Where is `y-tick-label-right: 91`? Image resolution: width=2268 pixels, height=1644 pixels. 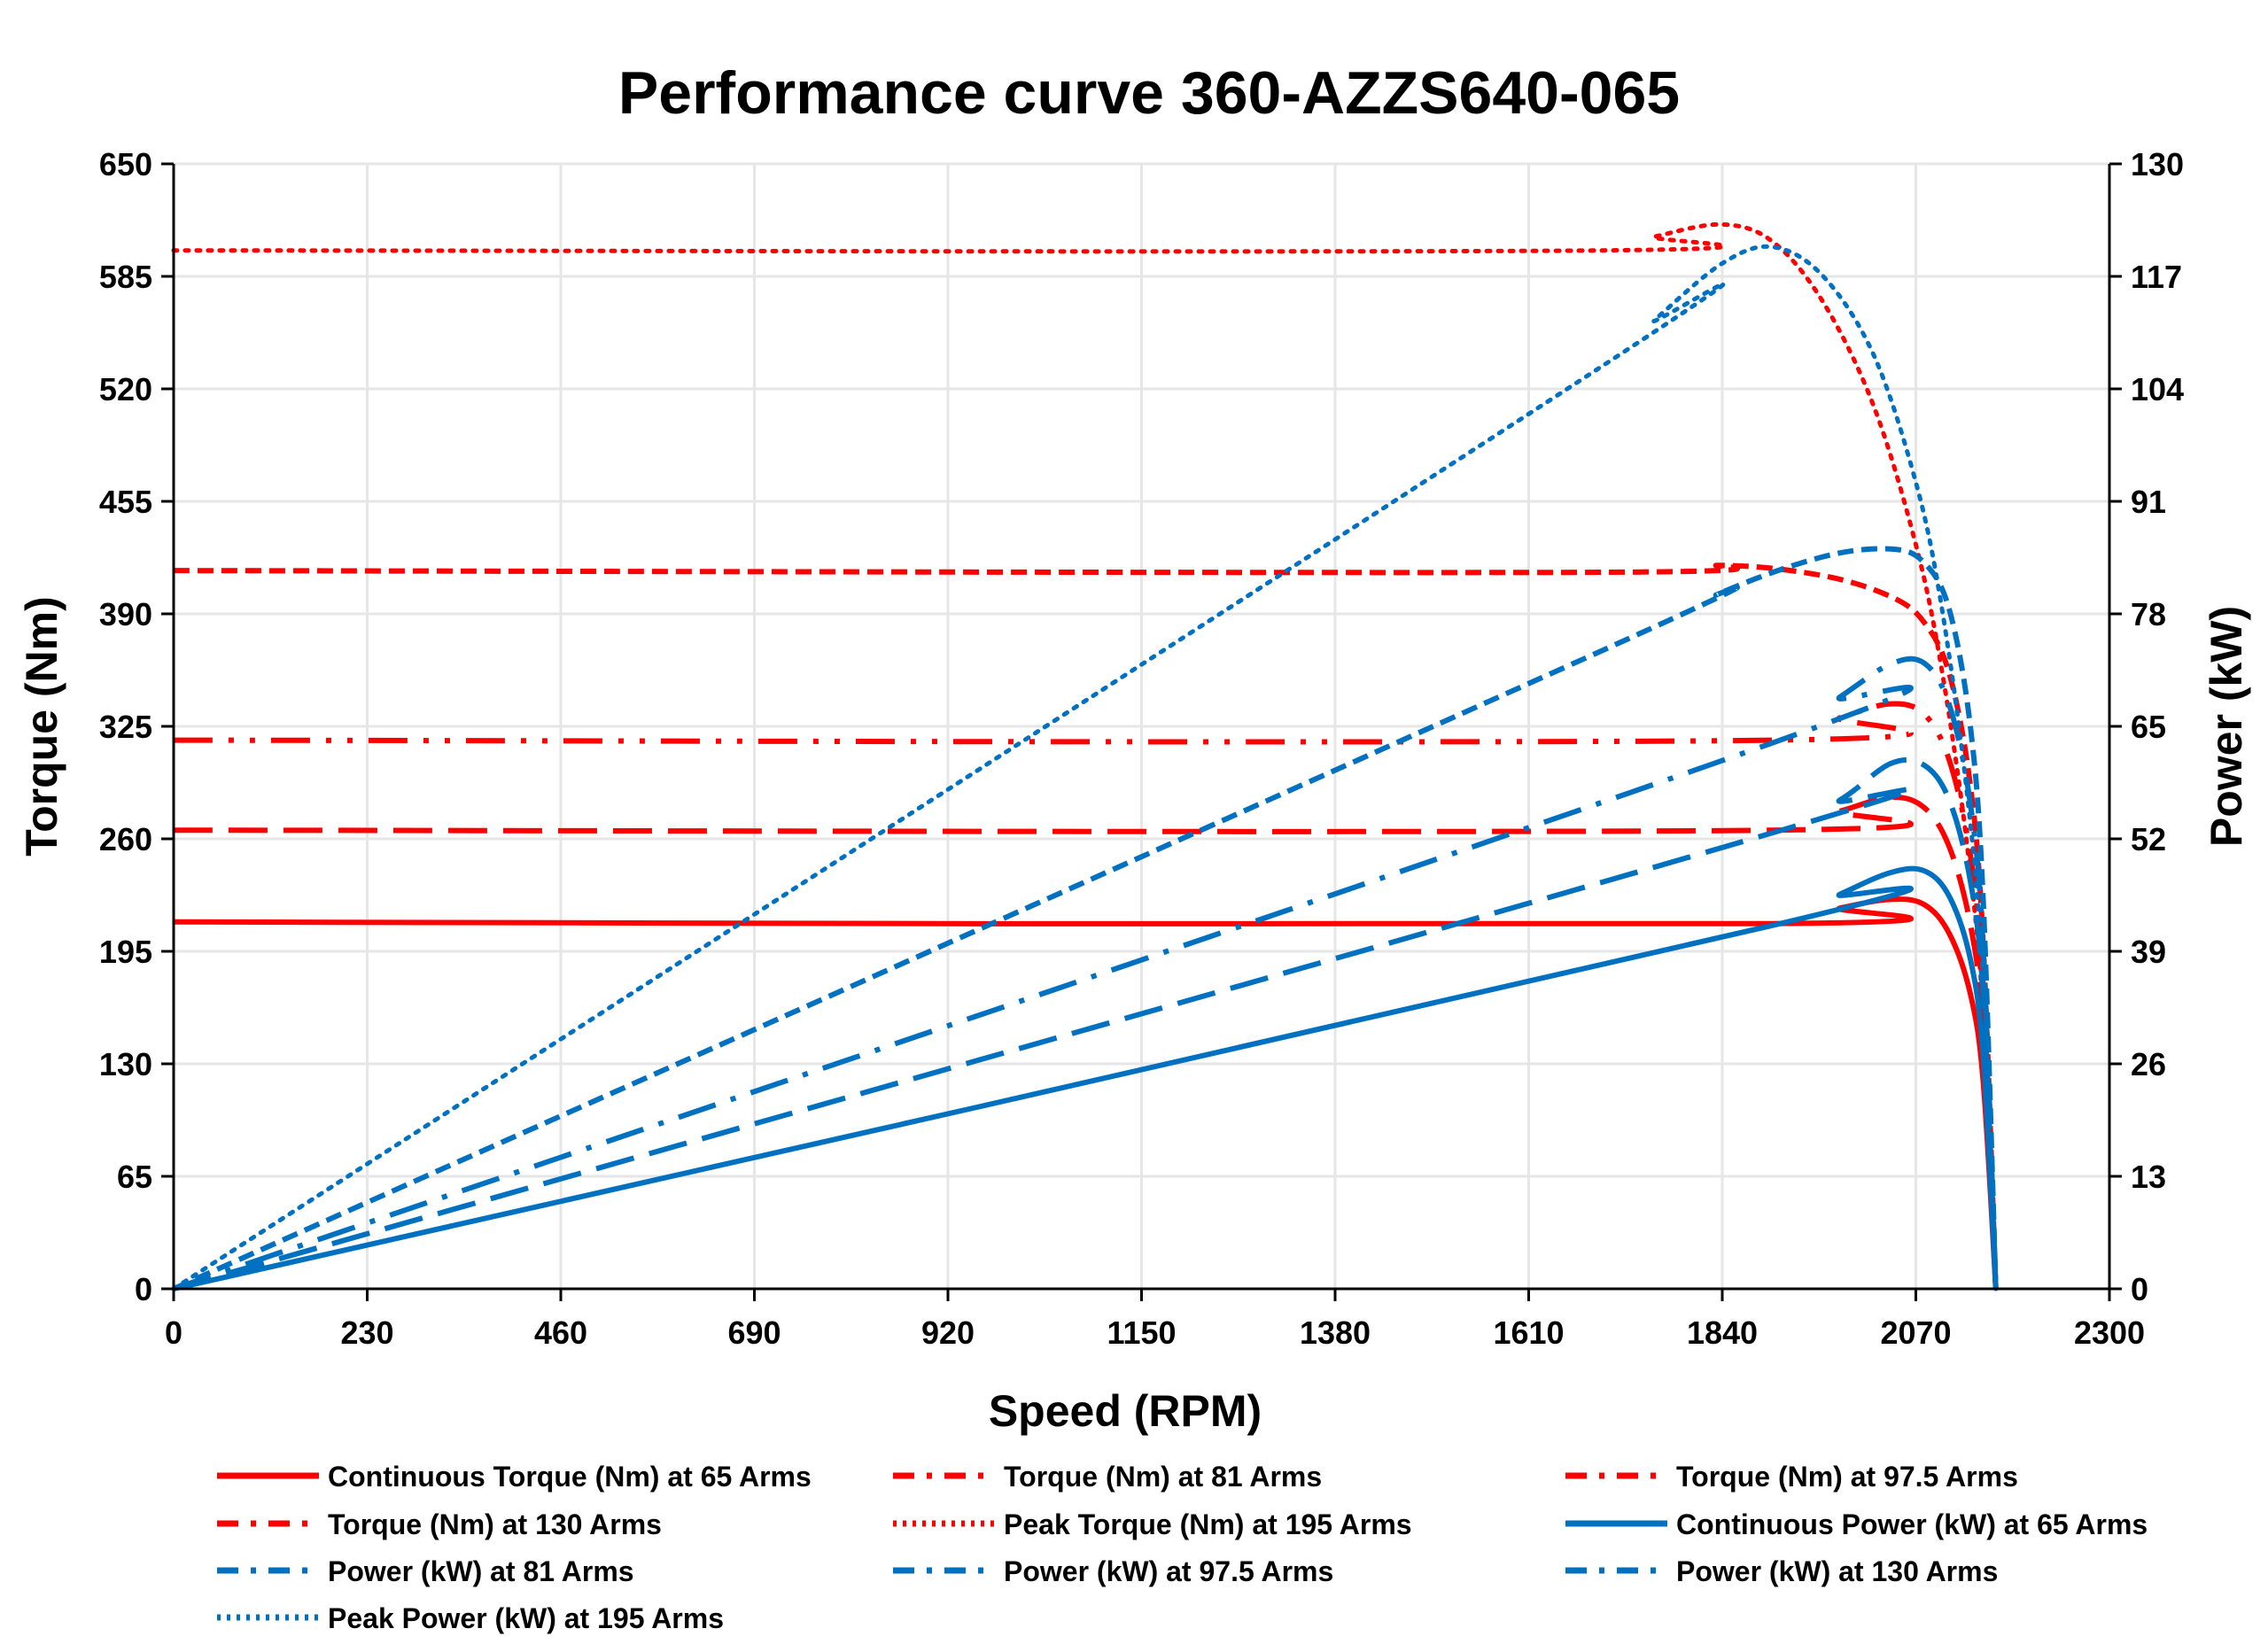
y-tick-label-right: 91 is located at coordinates (2148, 502).